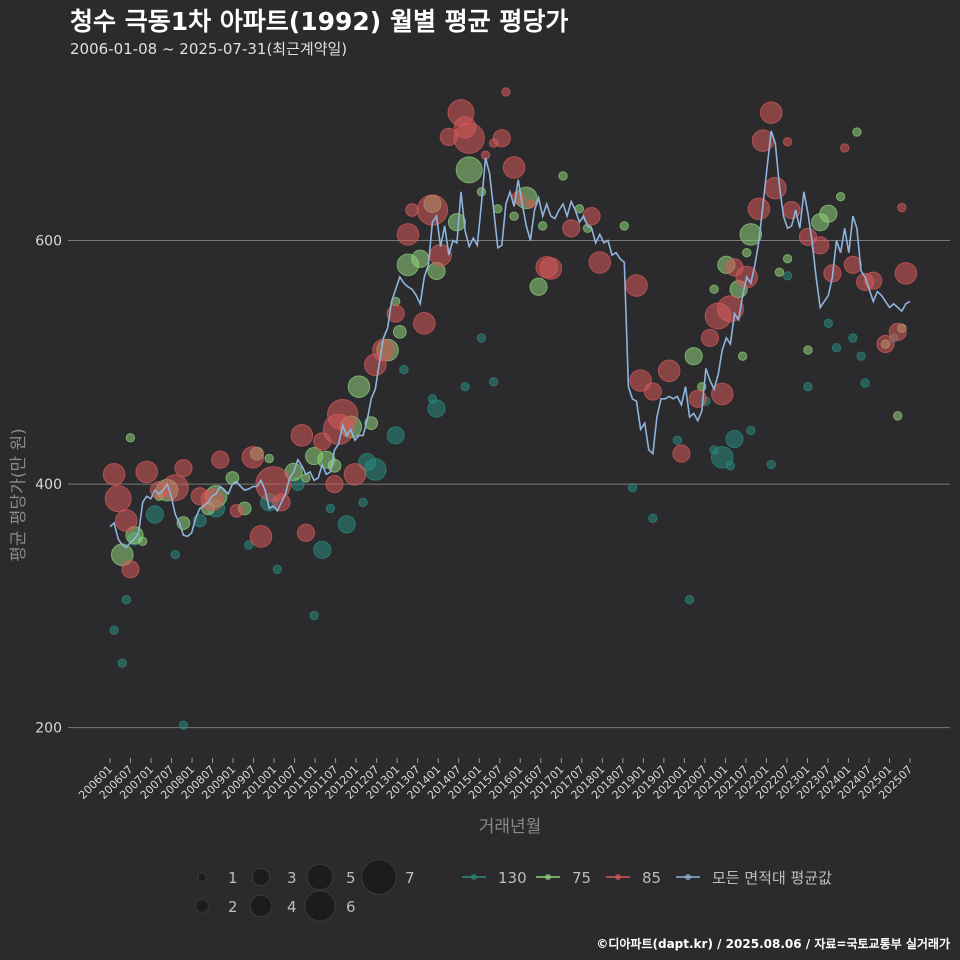 The height and width of the screenshot is (960, 960). Describe the element at coordinates (48, 242) in the screenshot. I see `y-tick-label: 600` at that location.